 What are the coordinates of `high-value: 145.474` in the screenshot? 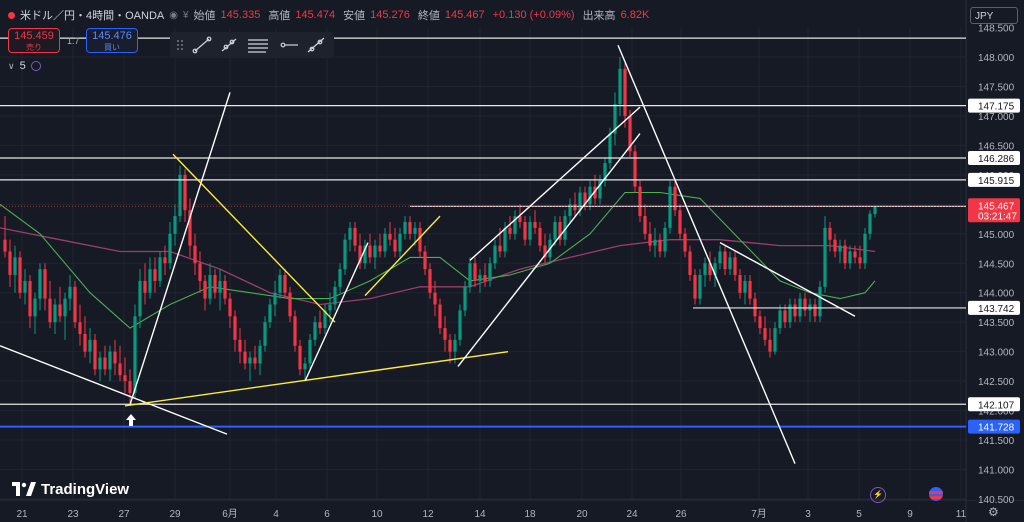 It's located at (315, 15).